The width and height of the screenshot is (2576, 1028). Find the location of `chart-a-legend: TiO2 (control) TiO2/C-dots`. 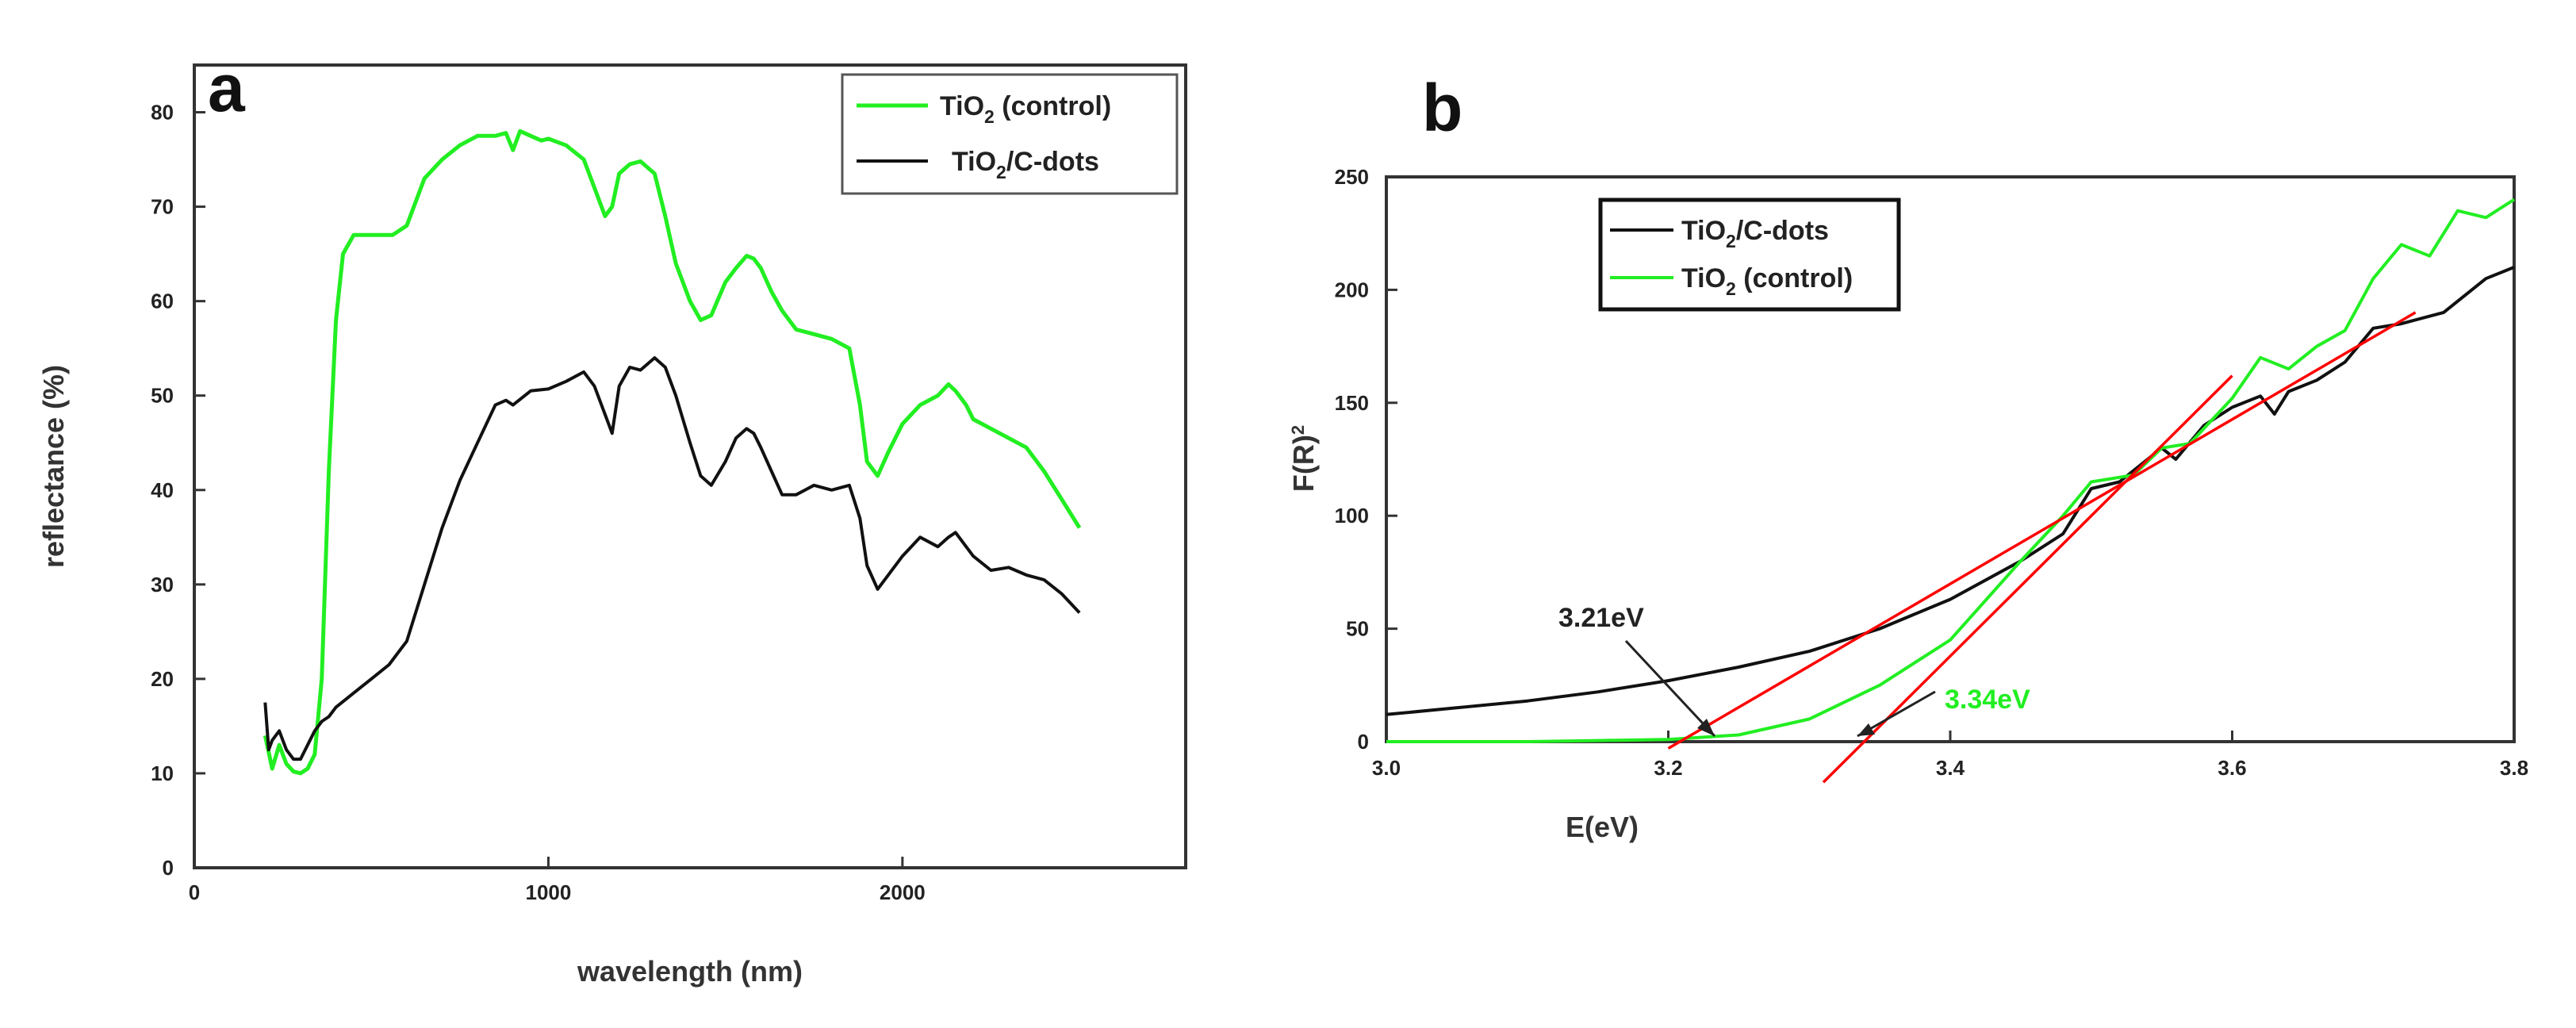

chart-a-legend: TiO2 (control) TiO2/C-dots is located at coordinates (1010, 134).